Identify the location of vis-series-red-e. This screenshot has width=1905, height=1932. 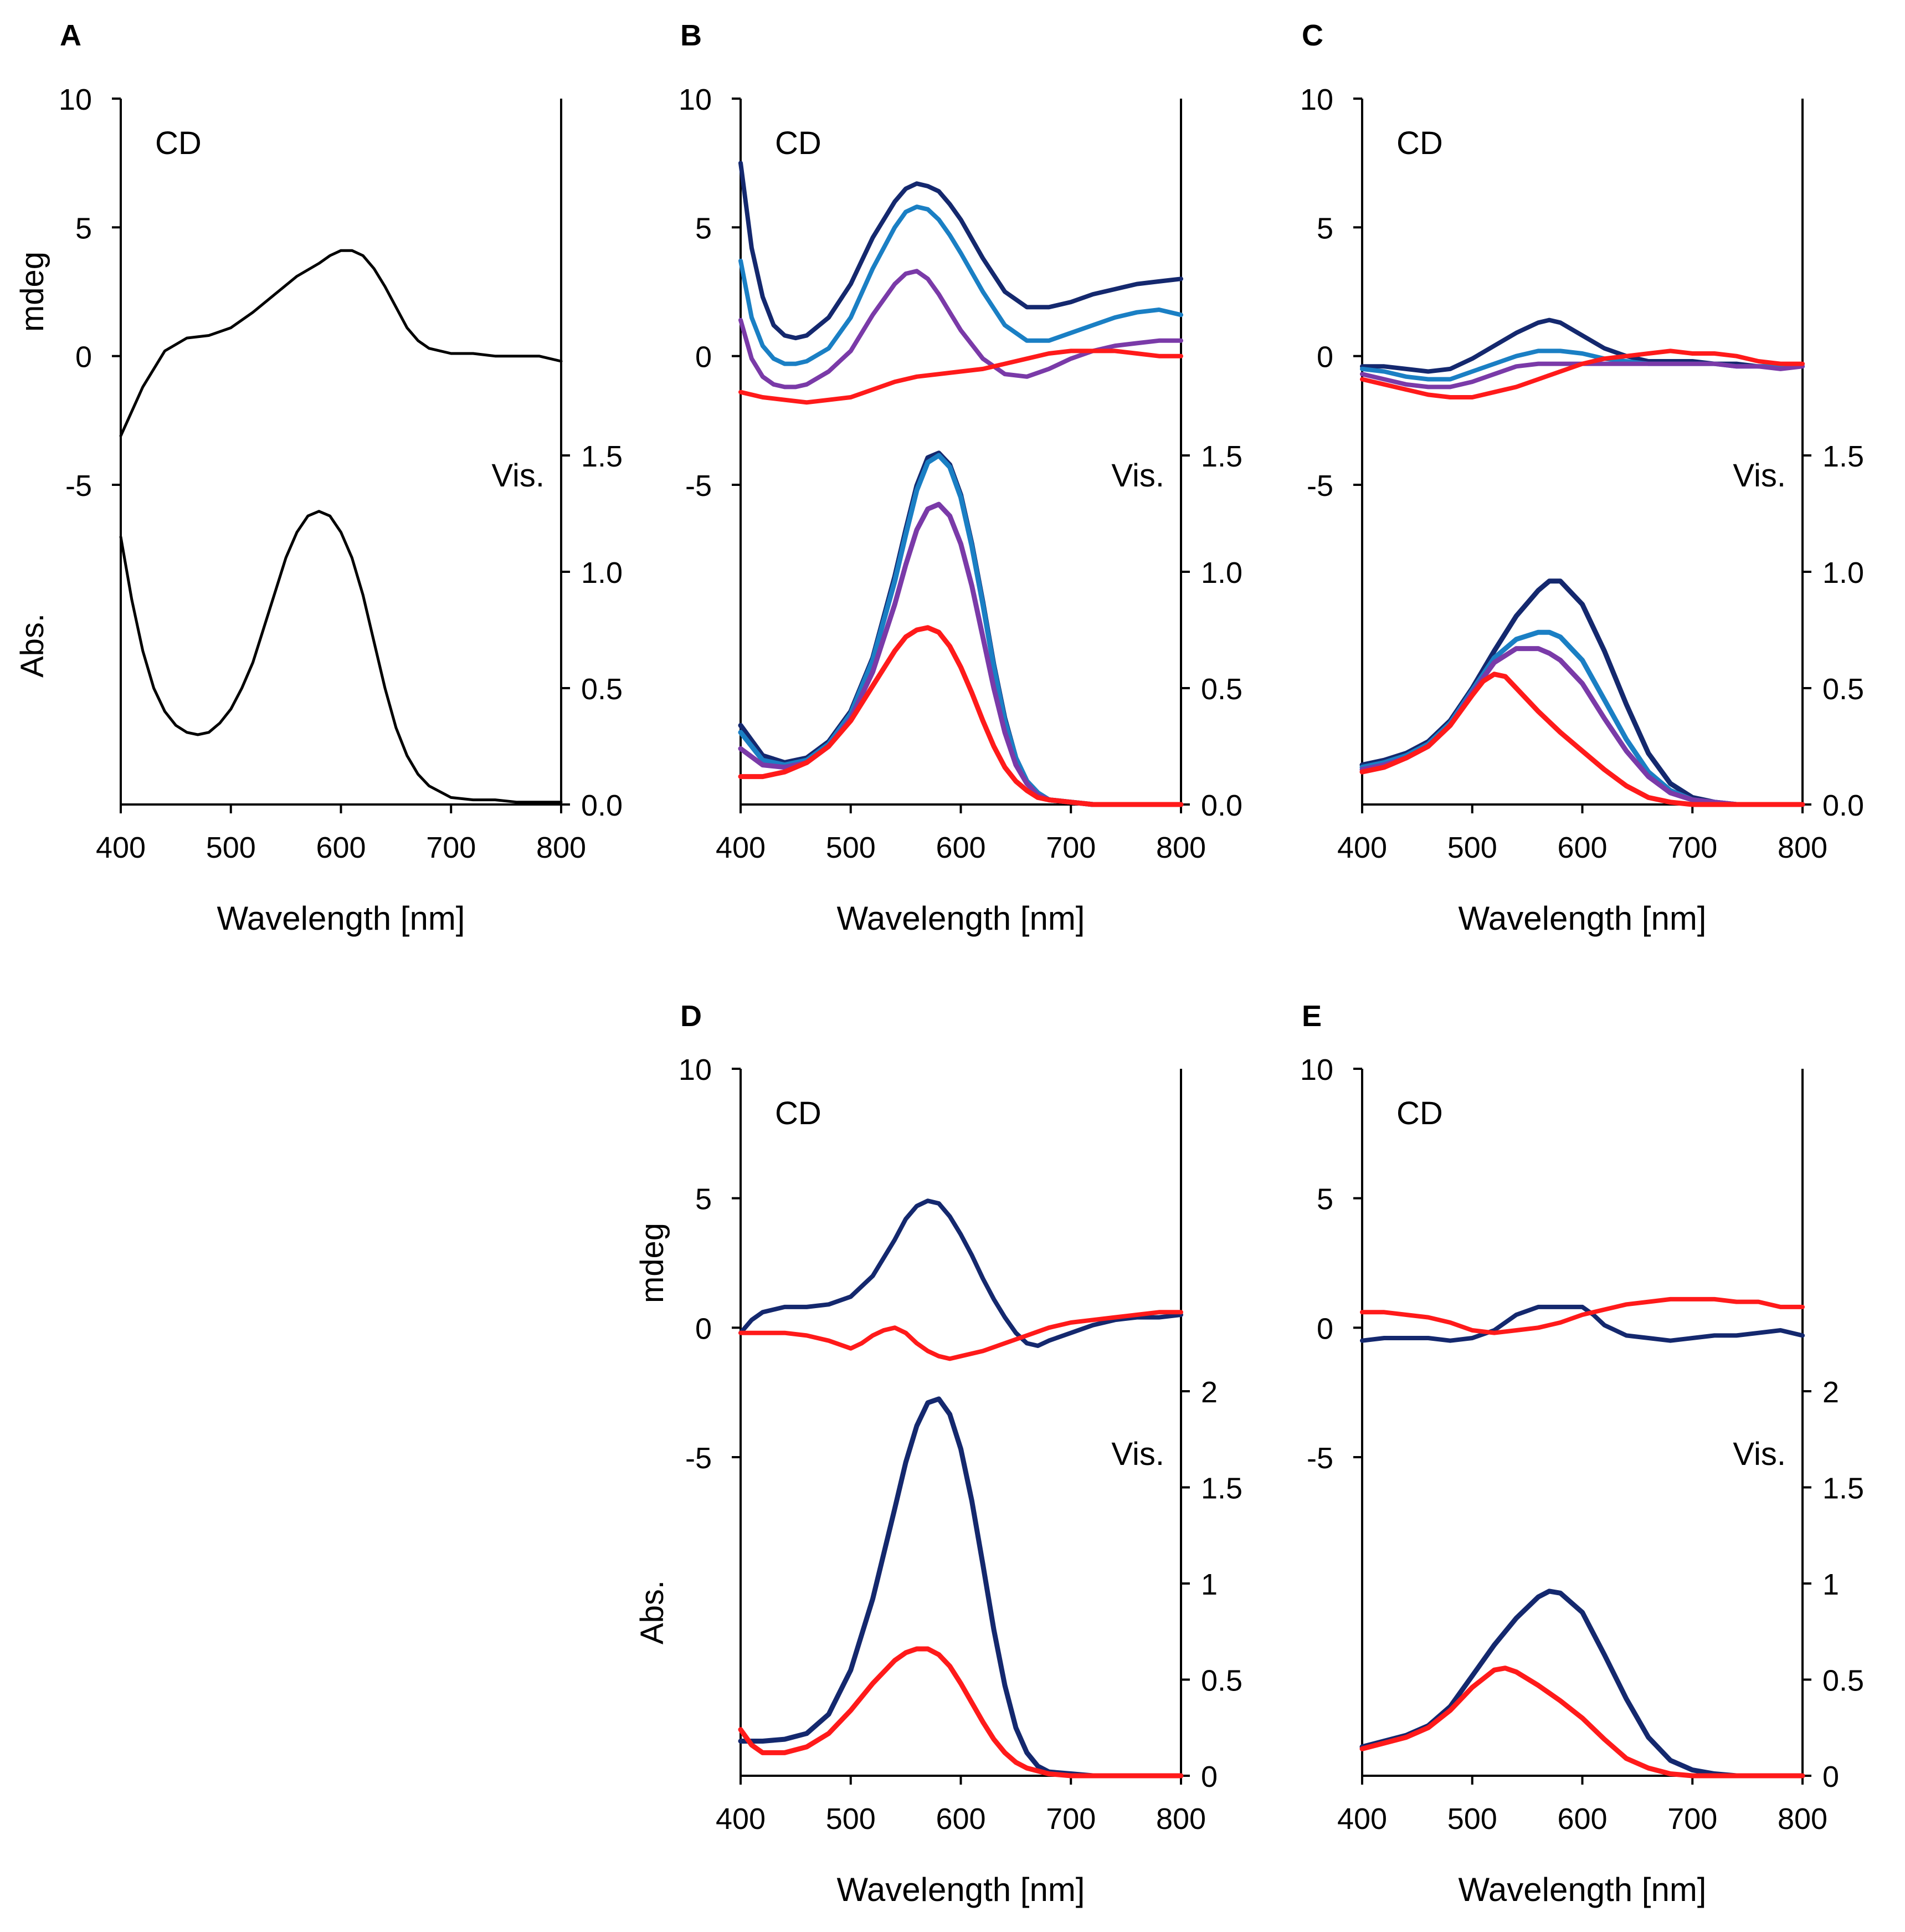
(1582, 1722).